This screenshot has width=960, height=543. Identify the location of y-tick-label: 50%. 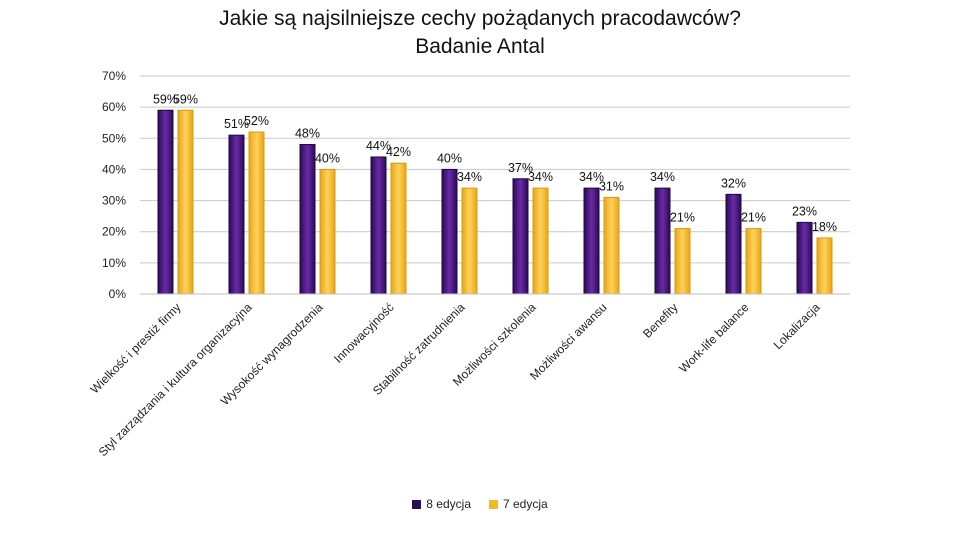
(114, 138).